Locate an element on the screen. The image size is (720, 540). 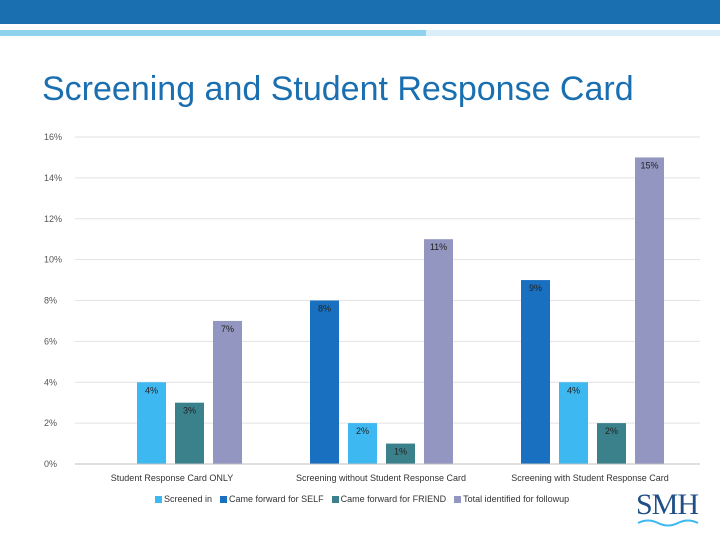
y-tick-label: 16% is located at coordinates (53, 137).